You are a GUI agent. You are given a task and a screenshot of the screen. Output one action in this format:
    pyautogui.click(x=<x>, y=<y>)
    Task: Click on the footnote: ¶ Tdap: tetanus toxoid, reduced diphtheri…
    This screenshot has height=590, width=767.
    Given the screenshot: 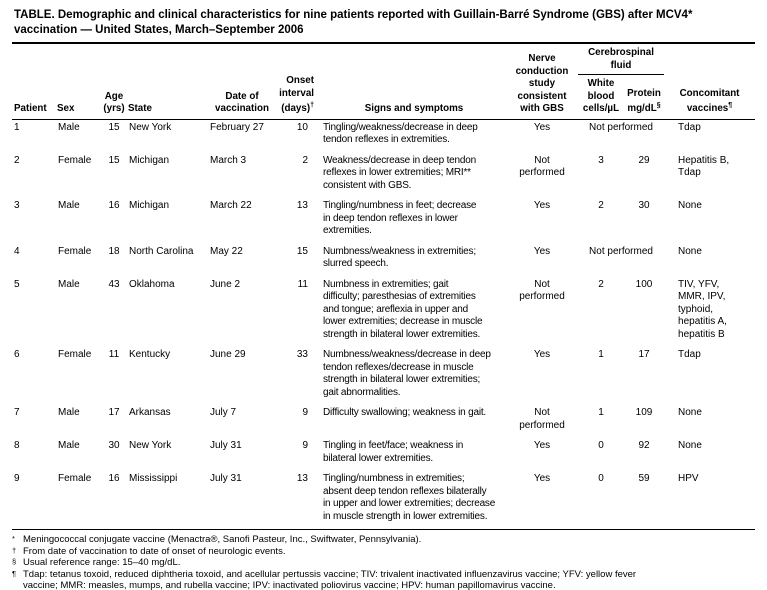 What is the action you would take?
    pyautogui.click(x=383, y=579)
    